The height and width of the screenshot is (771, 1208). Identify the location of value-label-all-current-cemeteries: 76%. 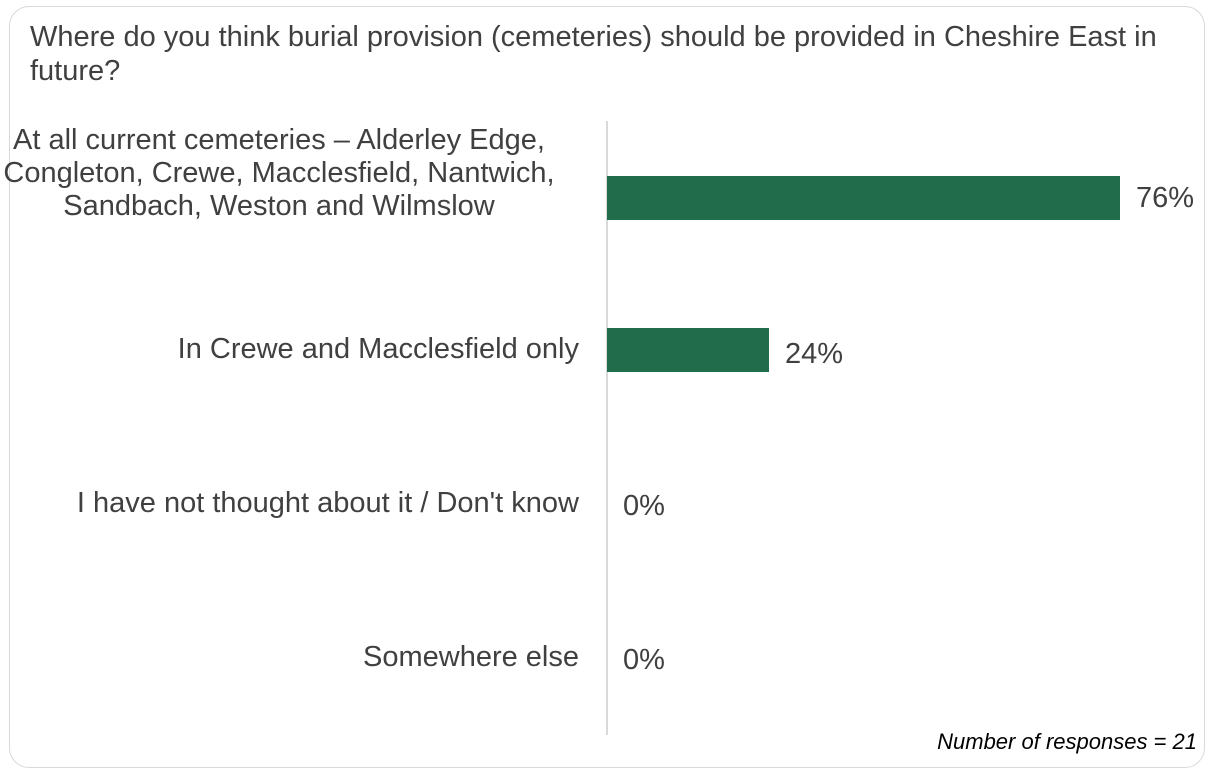
(1165, 198).